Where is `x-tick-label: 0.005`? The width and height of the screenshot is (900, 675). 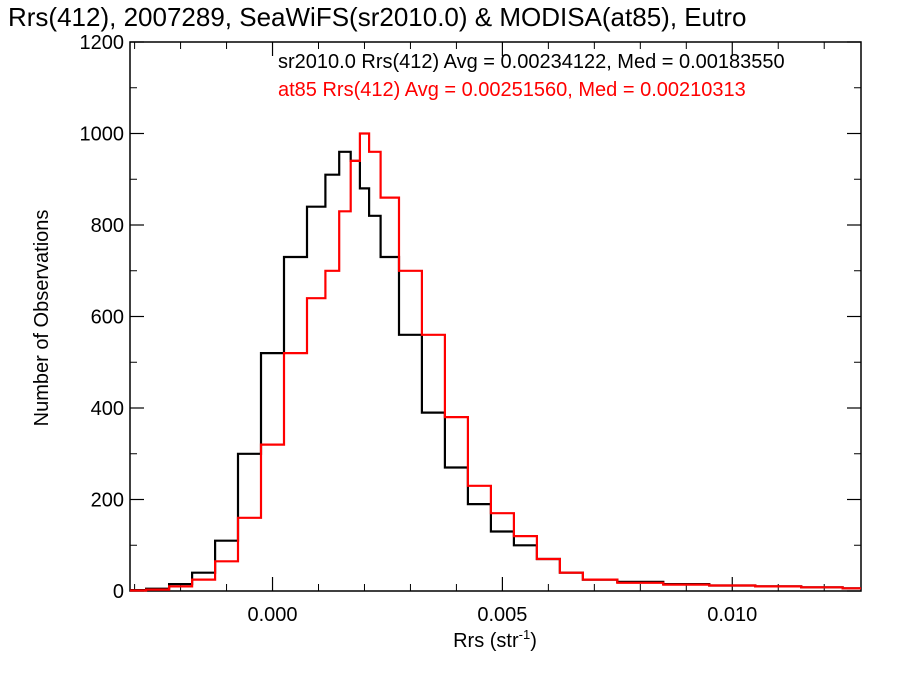
x-tick-label: 0.005 is located at coordinates (502, 615).